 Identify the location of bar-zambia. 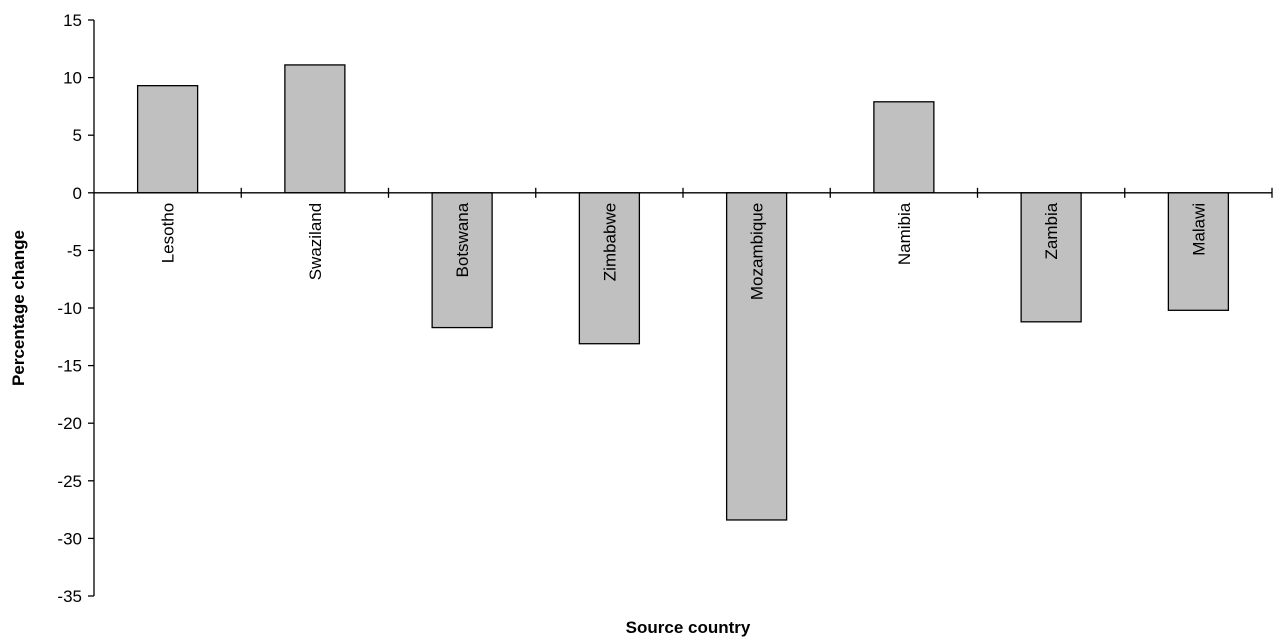
(1051, 257).